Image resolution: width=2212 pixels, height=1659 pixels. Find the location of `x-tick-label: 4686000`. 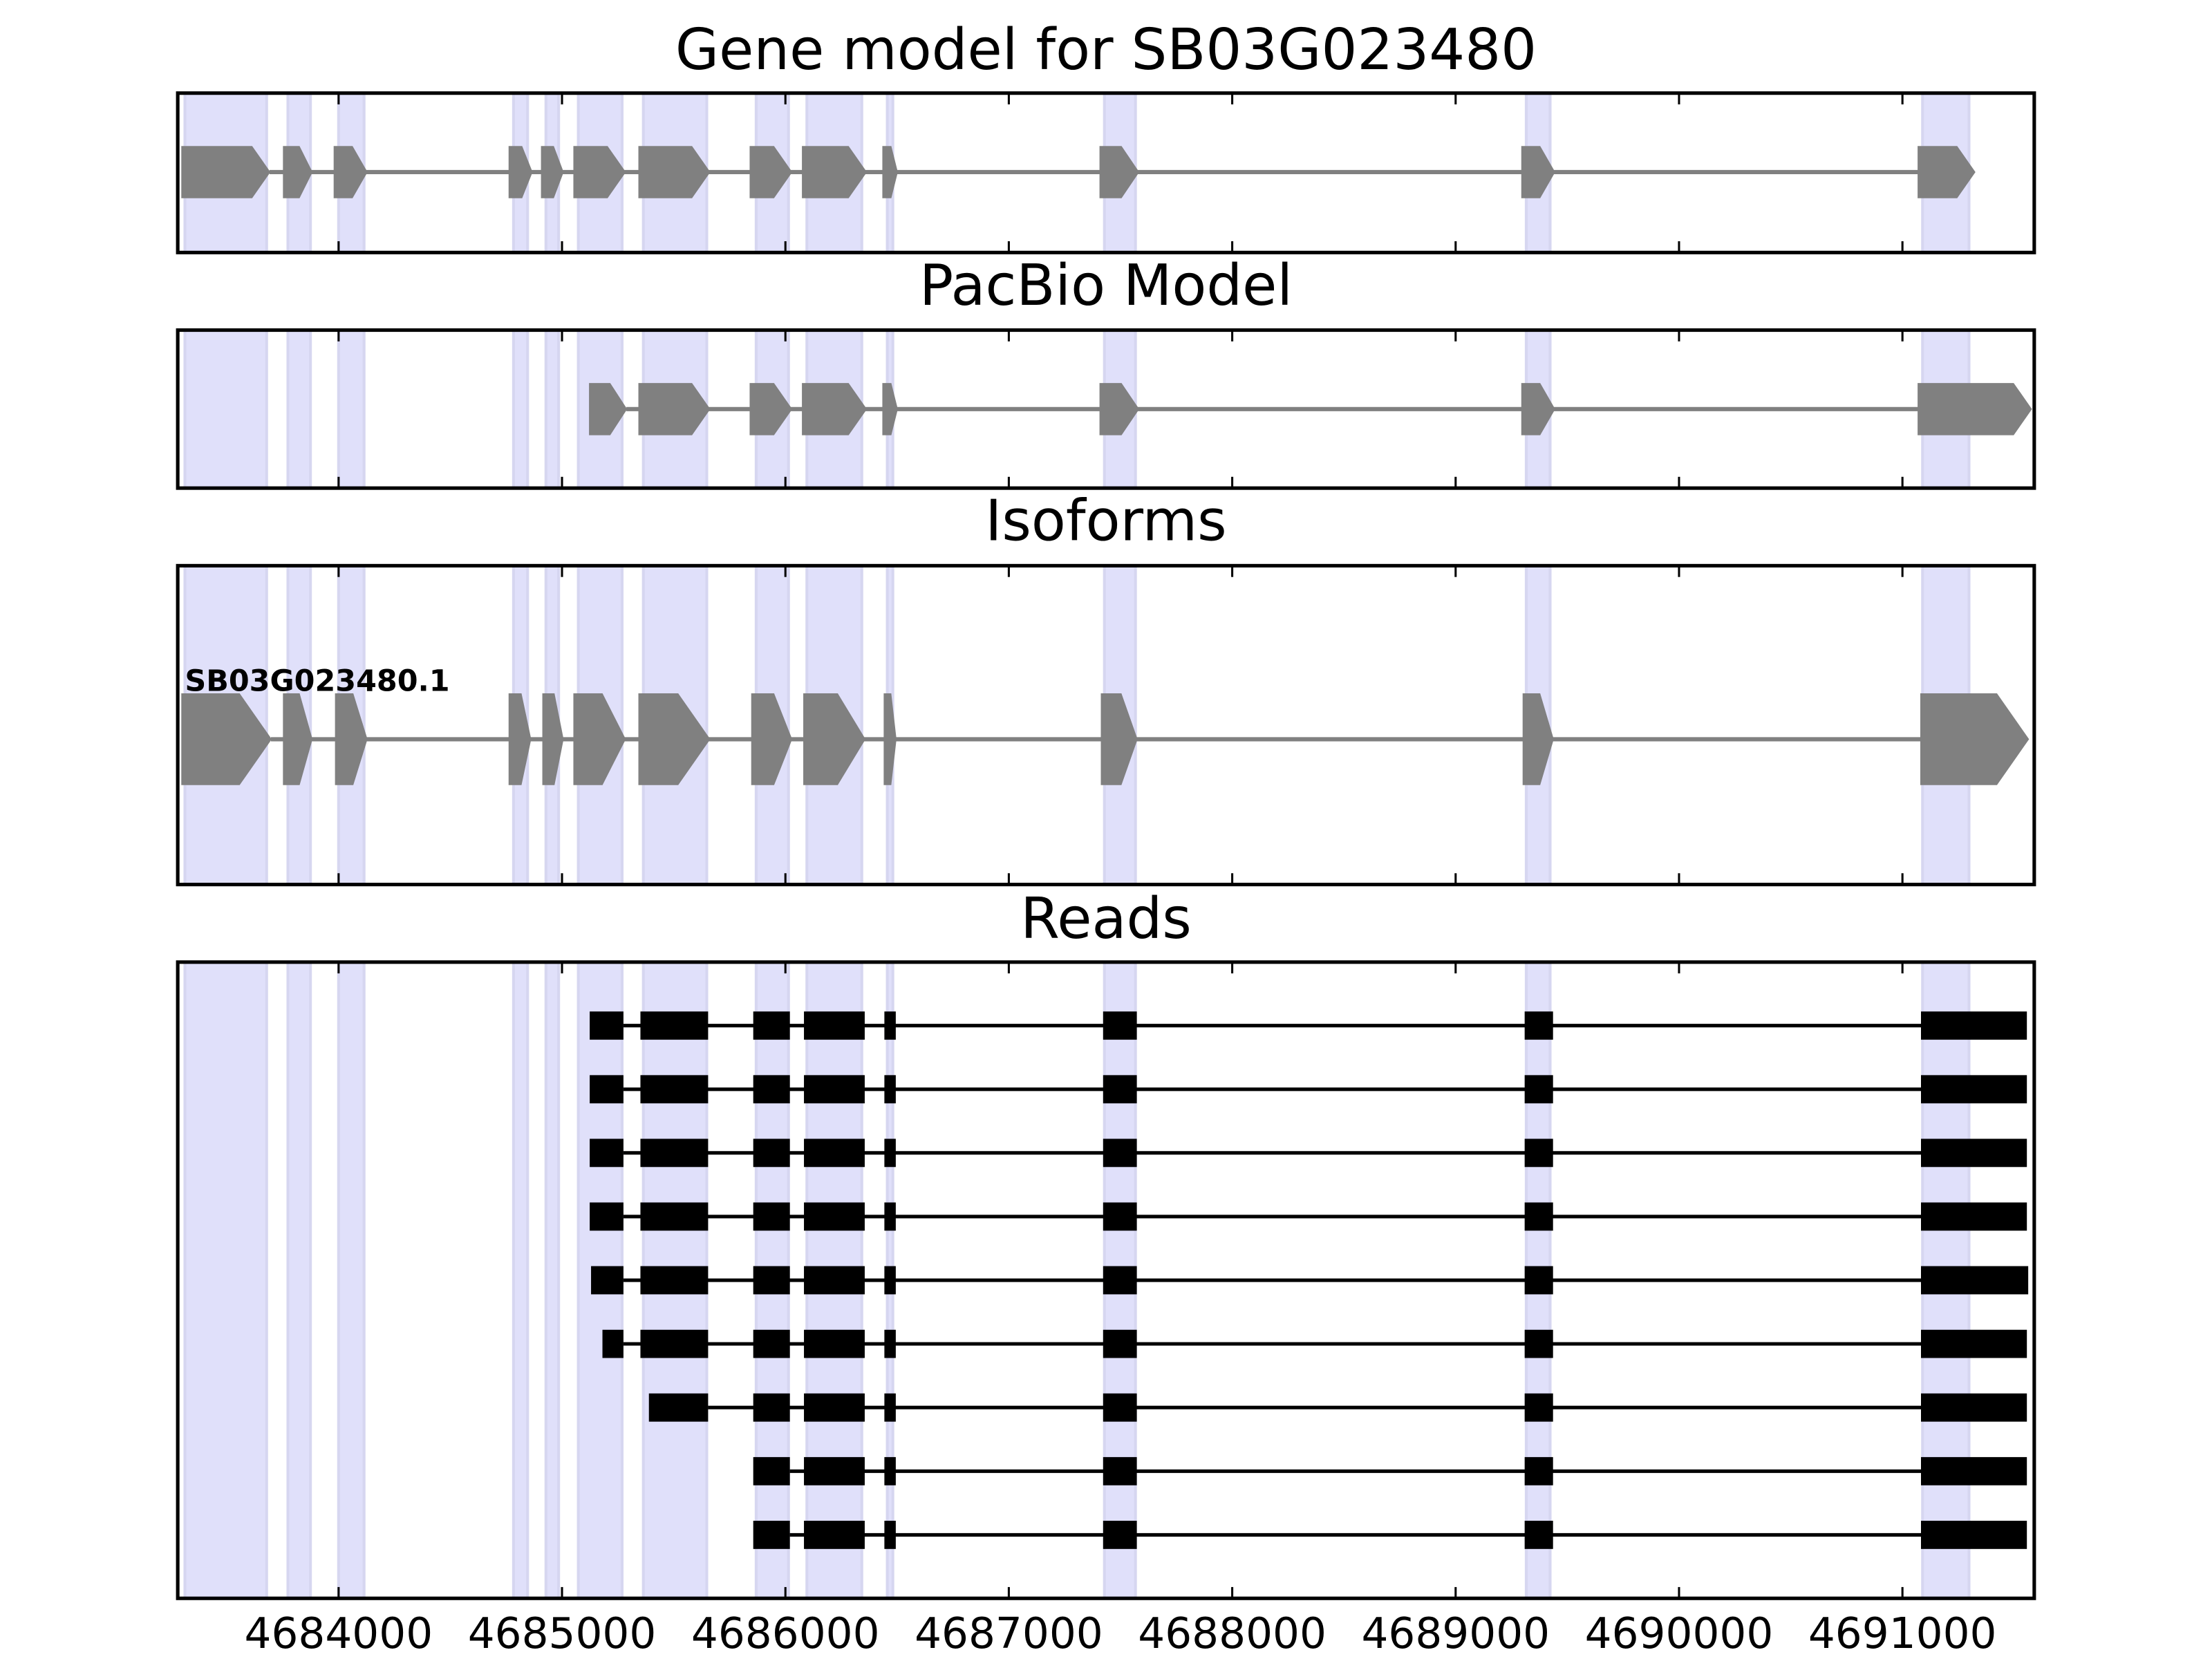

x-tick-label: 4686000 is located at coordinates (786, 1633).